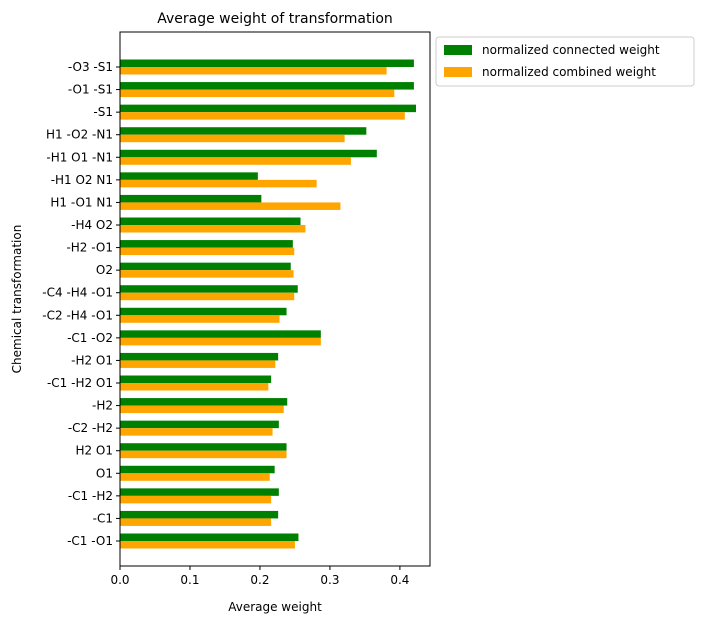 This screenshot has height=624, width=702. Describe the element at coordinates (77, 315) in the screenshot. I see `y-tick-label: -C2 -H4 -O1` at that location.